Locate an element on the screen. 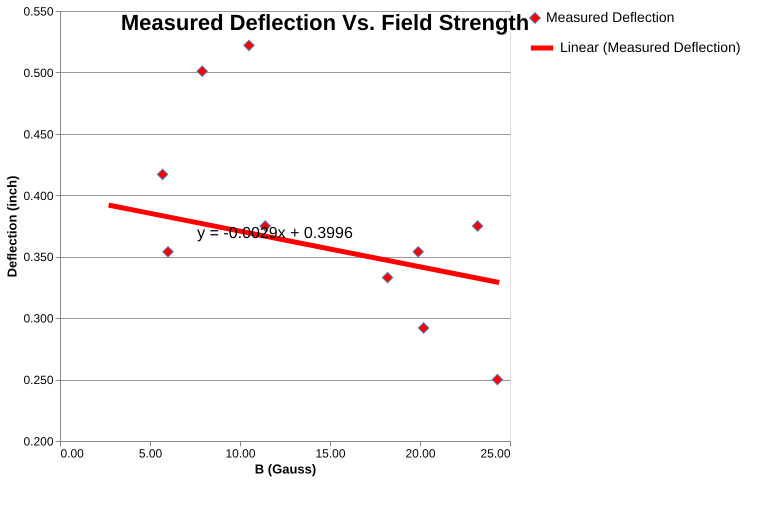  y-tick-label: 0.250 is located at coordinates (38, 380).